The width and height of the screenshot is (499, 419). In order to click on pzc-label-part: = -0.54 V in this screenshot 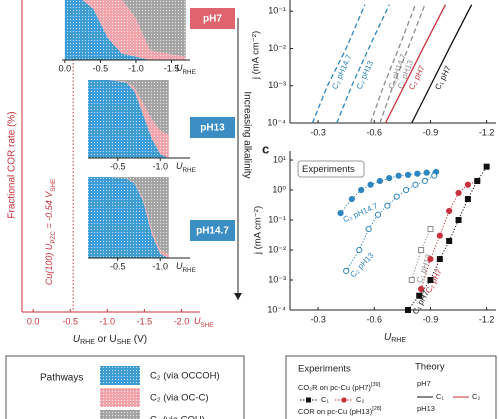, I will do `click(49, 211)`.